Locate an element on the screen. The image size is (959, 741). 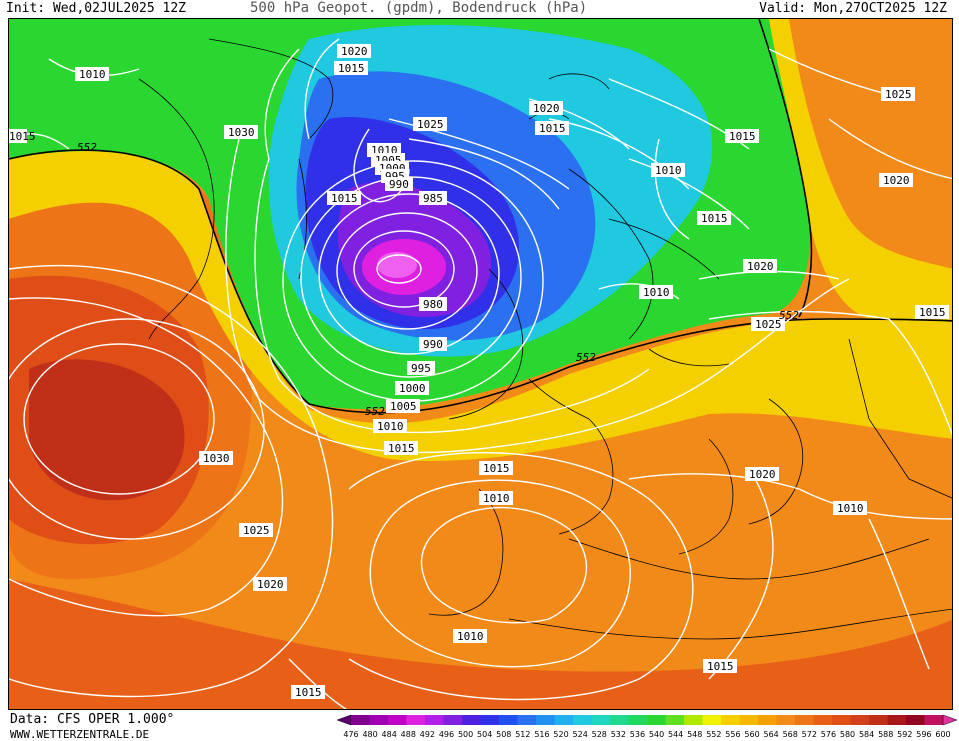
pressure-label: 995 is located at coordinates (421, 368).